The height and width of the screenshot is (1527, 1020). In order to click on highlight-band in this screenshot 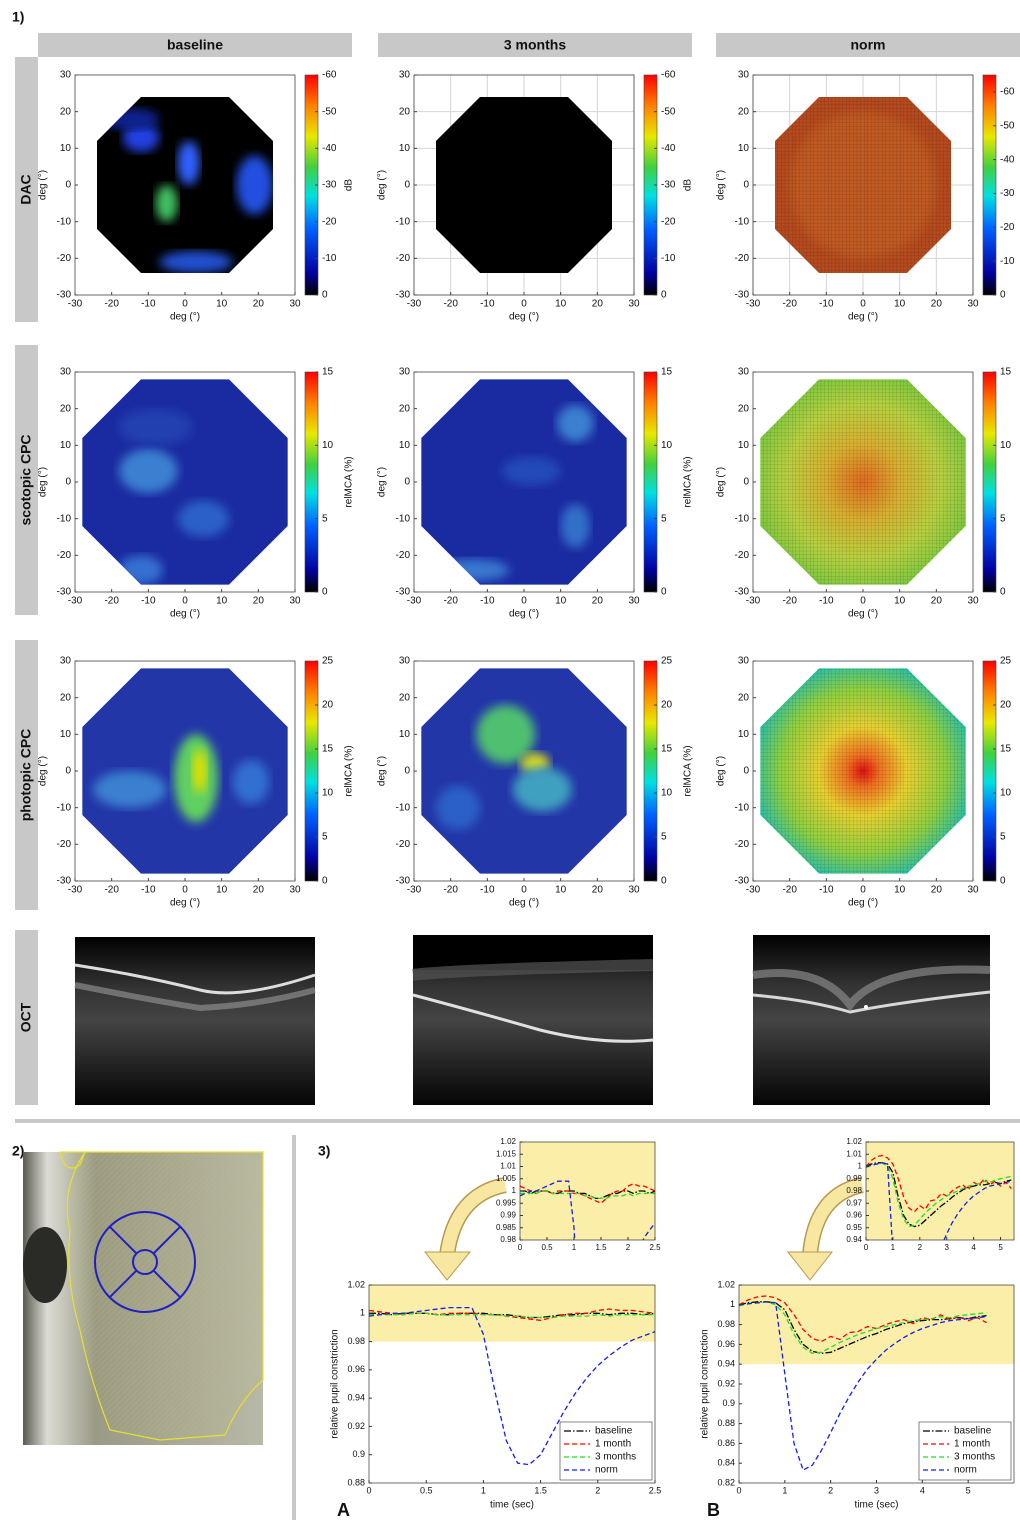, I will do `click(876, 1325)`.